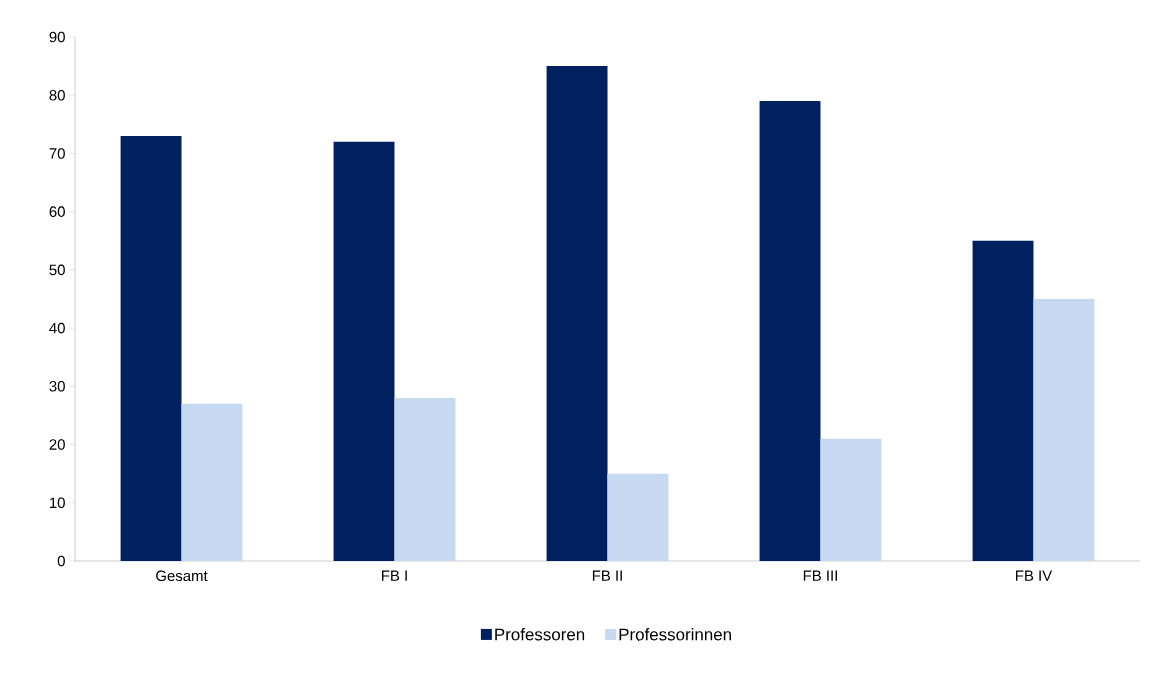 The width and height of the screenshot is (1162, 677). Describe the element at coordinates (57, 444) in the screenshot. I see `y-tick-label: 20` at that location.